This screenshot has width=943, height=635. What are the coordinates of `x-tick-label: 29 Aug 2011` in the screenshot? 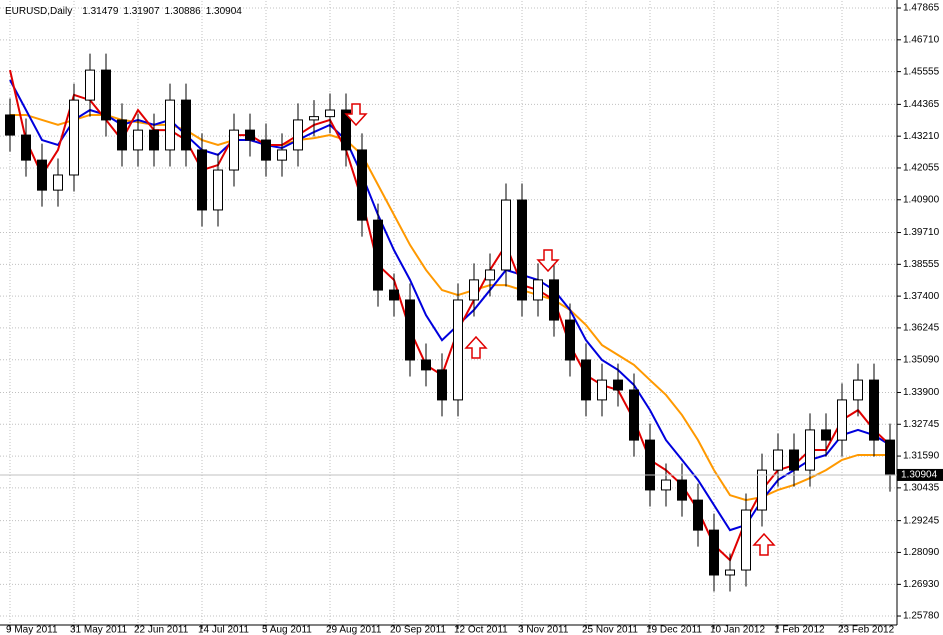 It's located at (354, 630).